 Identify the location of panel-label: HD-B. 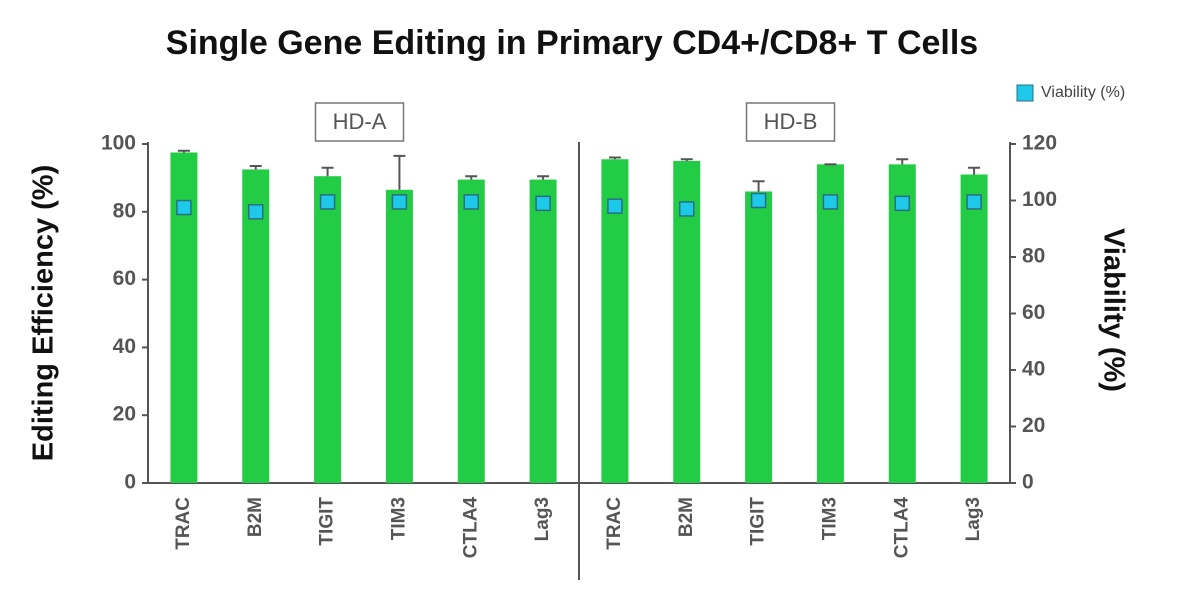
(791, 121).